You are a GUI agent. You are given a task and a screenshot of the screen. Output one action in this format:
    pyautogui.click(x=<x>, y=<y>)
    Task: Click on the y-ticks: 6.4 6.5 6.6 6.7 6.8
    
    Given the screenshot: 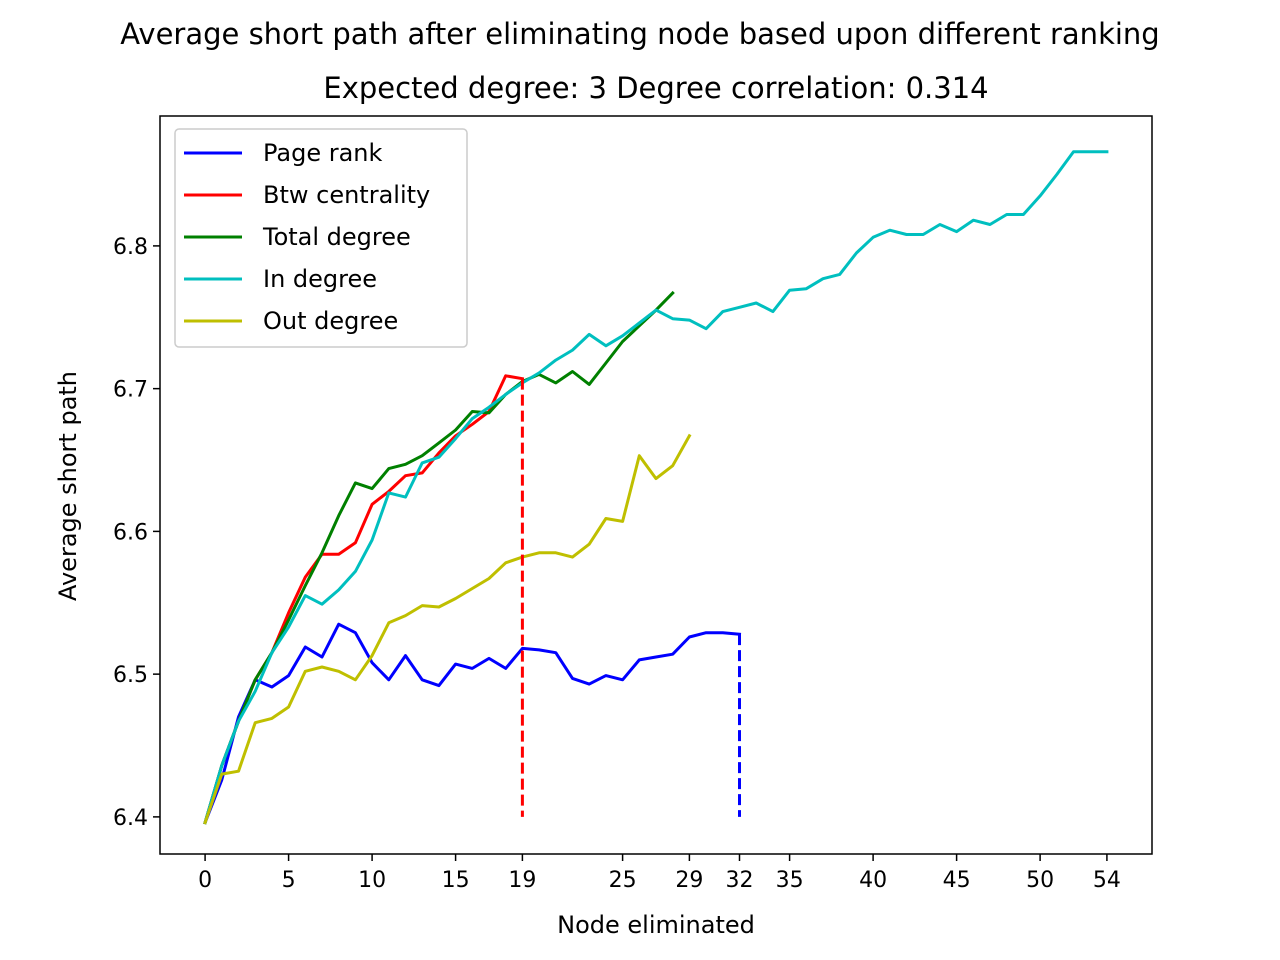 What is the action you would take?
    pyautogui.click(x=136, y=533)
    